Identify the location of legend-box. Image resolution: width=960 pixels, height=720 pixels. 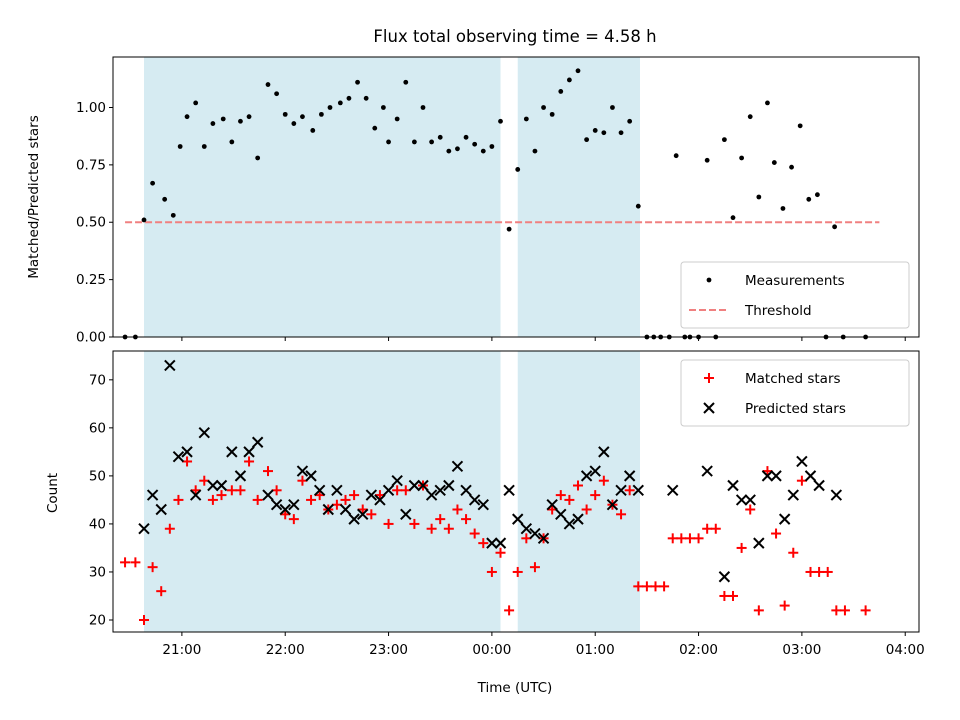
(795, 295).